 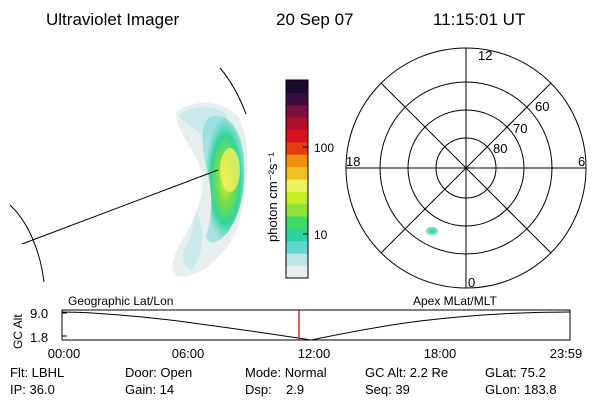 I want to click on colorbar-tick-10: 10, so click(x=321, y=235).